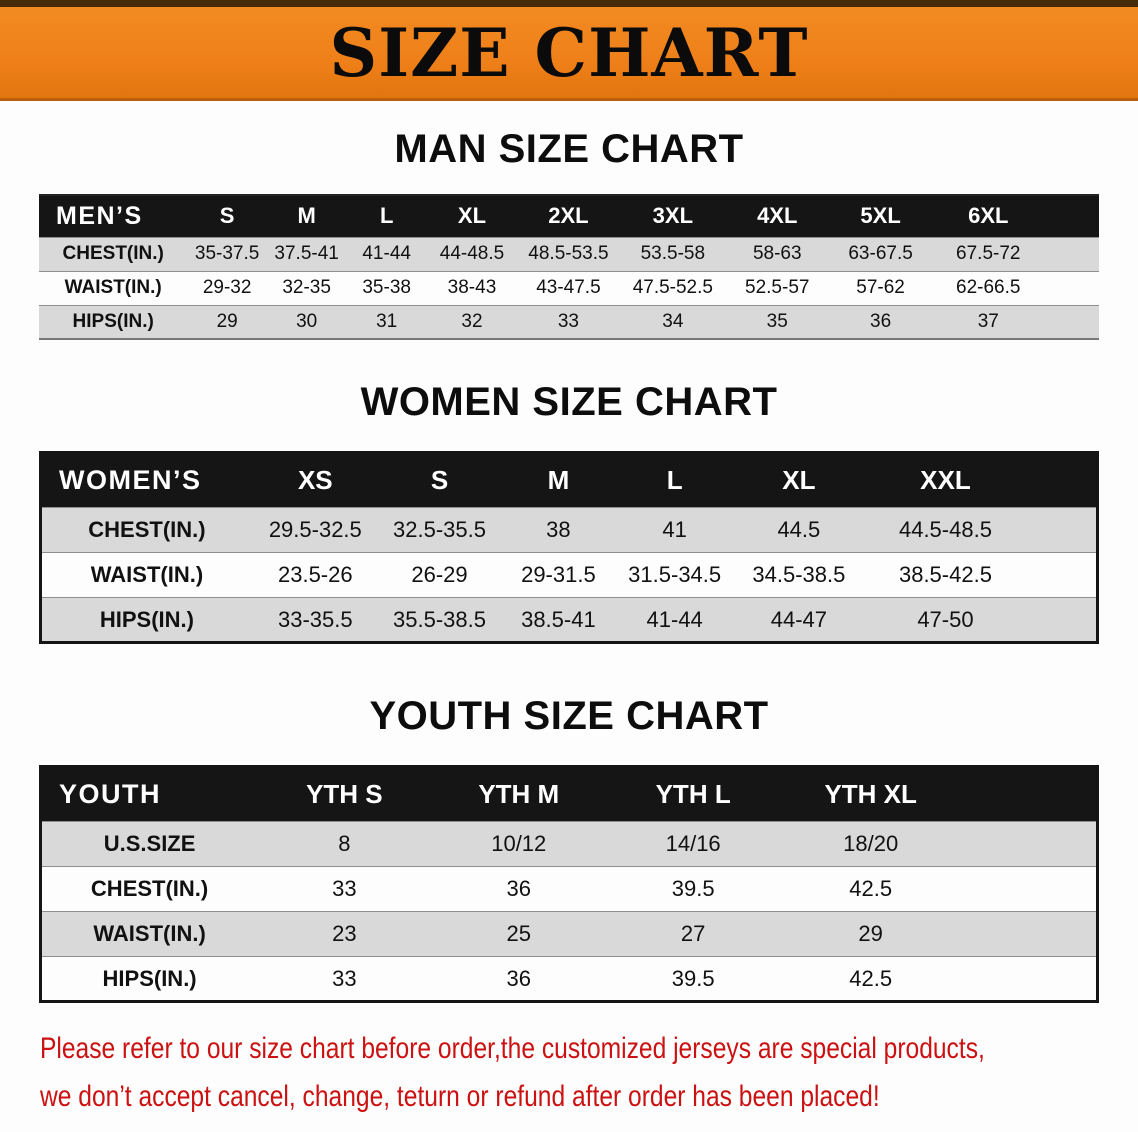 The height and width of the screenshot is (1132, 1138). What do you see at coordinates (880, 253) in the screenshot?
I see `size-value: 63-67.5` at bounding box center [880, 253].